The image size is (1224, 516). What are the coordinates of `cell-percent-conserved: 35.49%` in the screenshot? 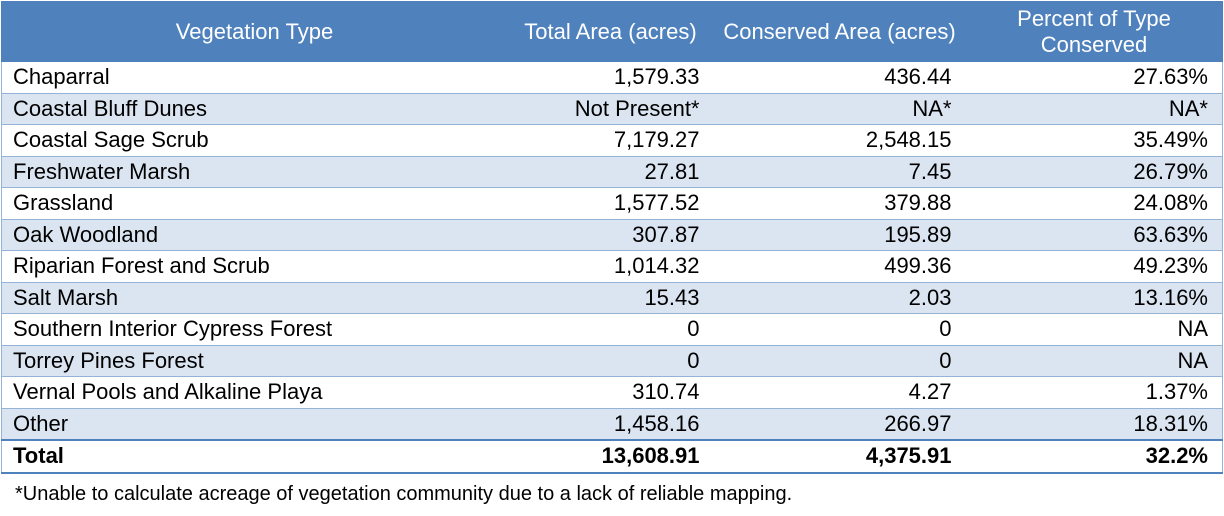 It's located at (1094, 140).